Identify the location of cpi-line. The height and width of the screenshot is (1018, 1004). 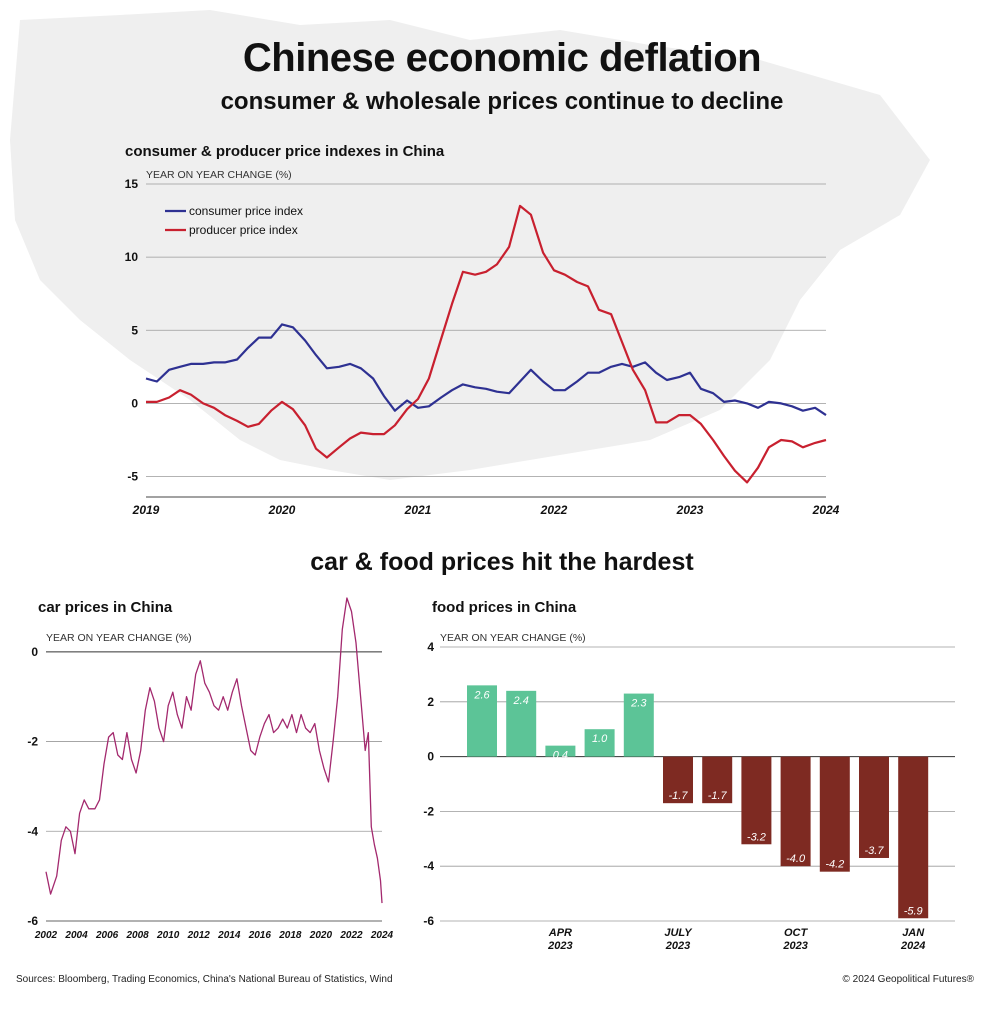
(486, 370).